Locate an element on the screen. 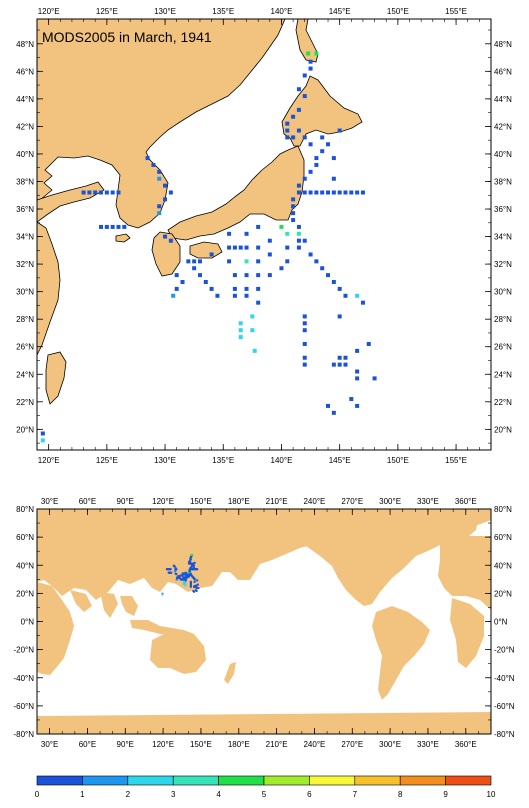 Image resolution: width=529 pixels, height=808 pixels. lon-tick-label-top: 120°E is located at coordinates (163, 501).